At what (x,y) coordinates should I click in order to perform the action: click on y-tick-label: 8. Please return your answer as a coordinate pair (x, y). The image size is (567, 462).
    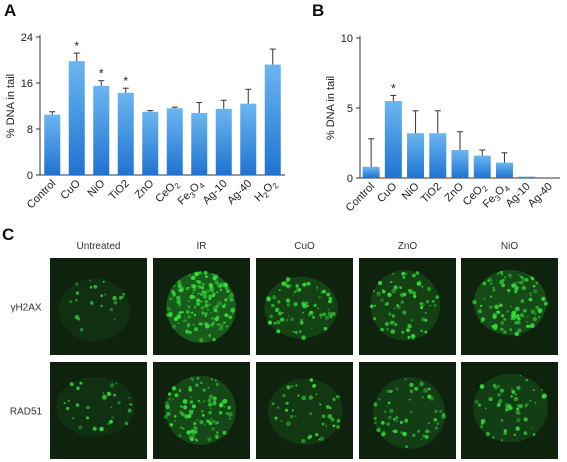
    Looking at the image, I should click on (30, 130).